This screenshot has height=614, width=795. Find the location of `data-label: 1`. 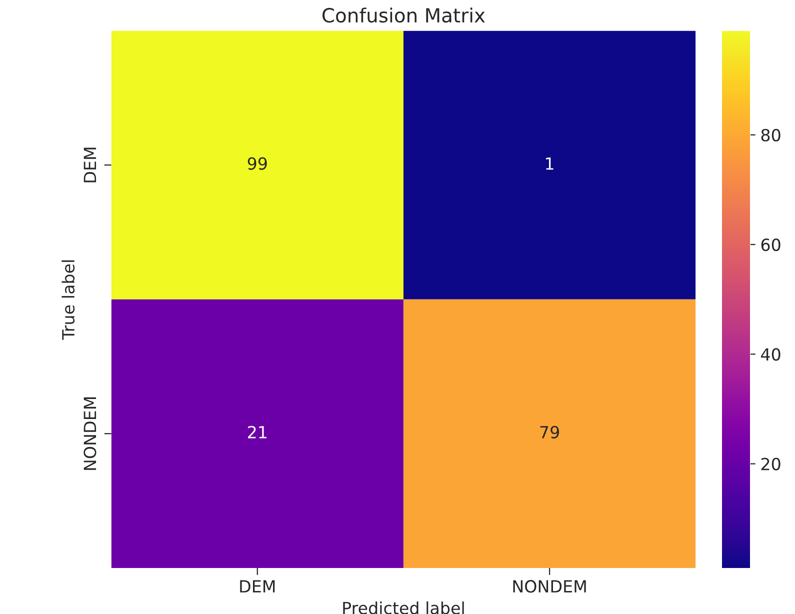

data-label: 1 is located at coordinates (550, 163).